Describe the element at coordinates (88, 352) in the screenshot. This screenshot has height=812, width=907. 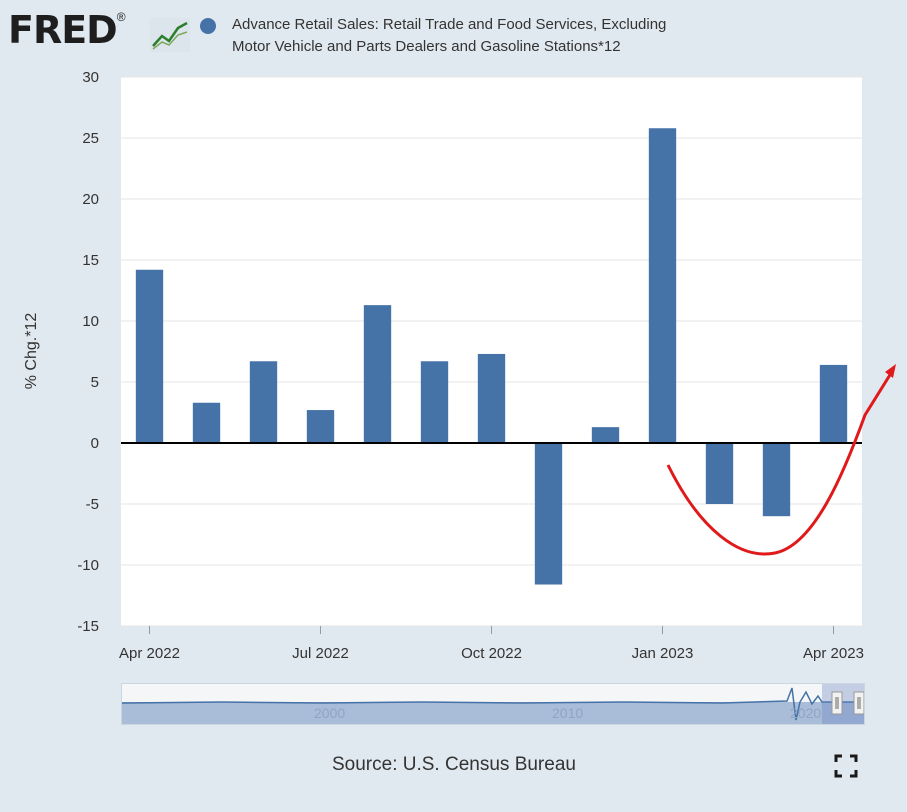
I see `y-axis-ticks: -15 -10 -5 0 5 10 15 20 25 30` at that location.